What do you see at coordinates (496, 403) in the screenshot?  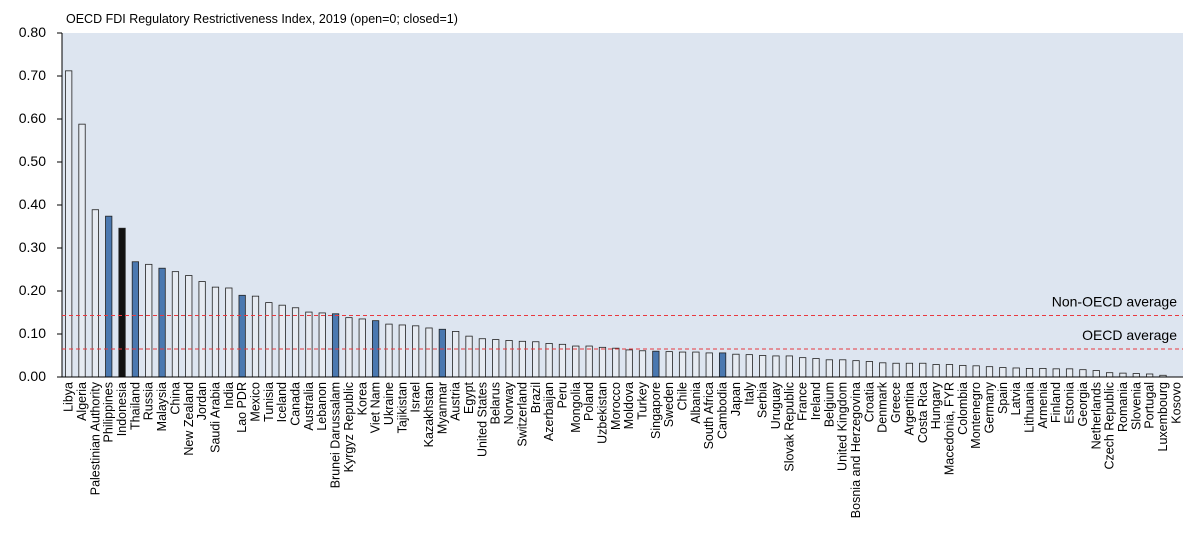 I see `x-tick-label: Belarus` at bounding box center [496, 403].